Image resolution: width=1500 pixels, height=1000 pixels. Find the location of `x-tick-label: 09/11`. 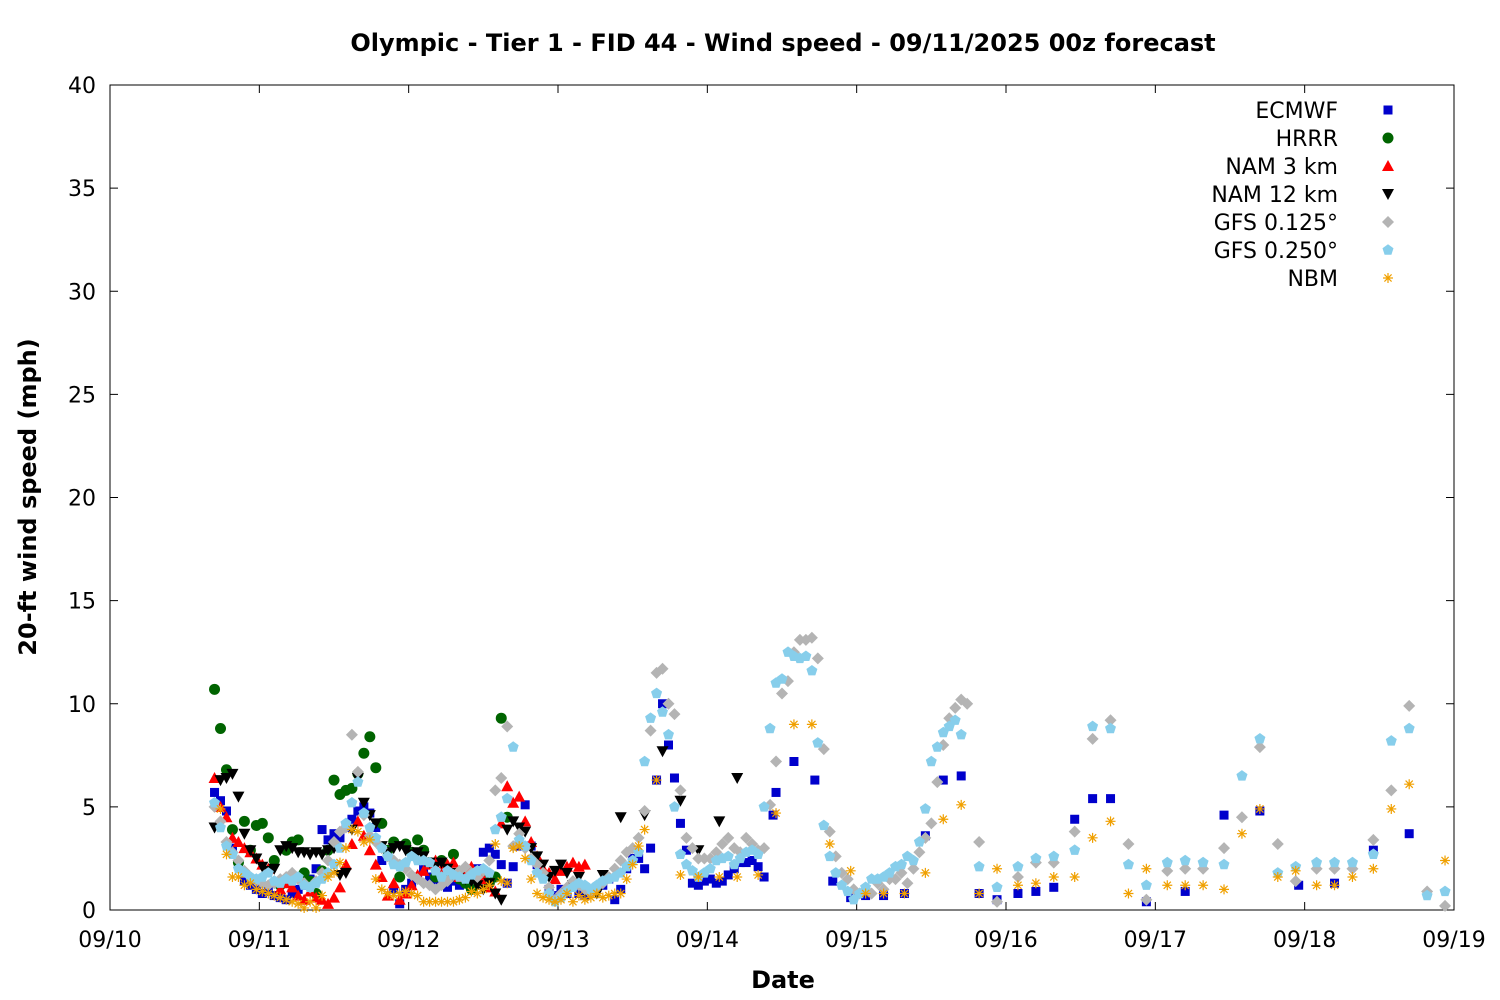

x-tick-label: 09/11 is located at coordinates (259, 940).